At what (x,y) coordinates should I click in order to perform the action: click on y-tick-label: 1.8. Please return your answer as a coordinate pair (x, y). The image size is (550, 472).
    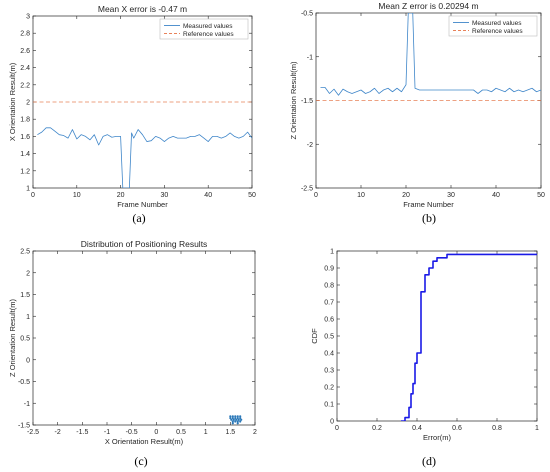
    Looking at the image, I should click on (25, 120).